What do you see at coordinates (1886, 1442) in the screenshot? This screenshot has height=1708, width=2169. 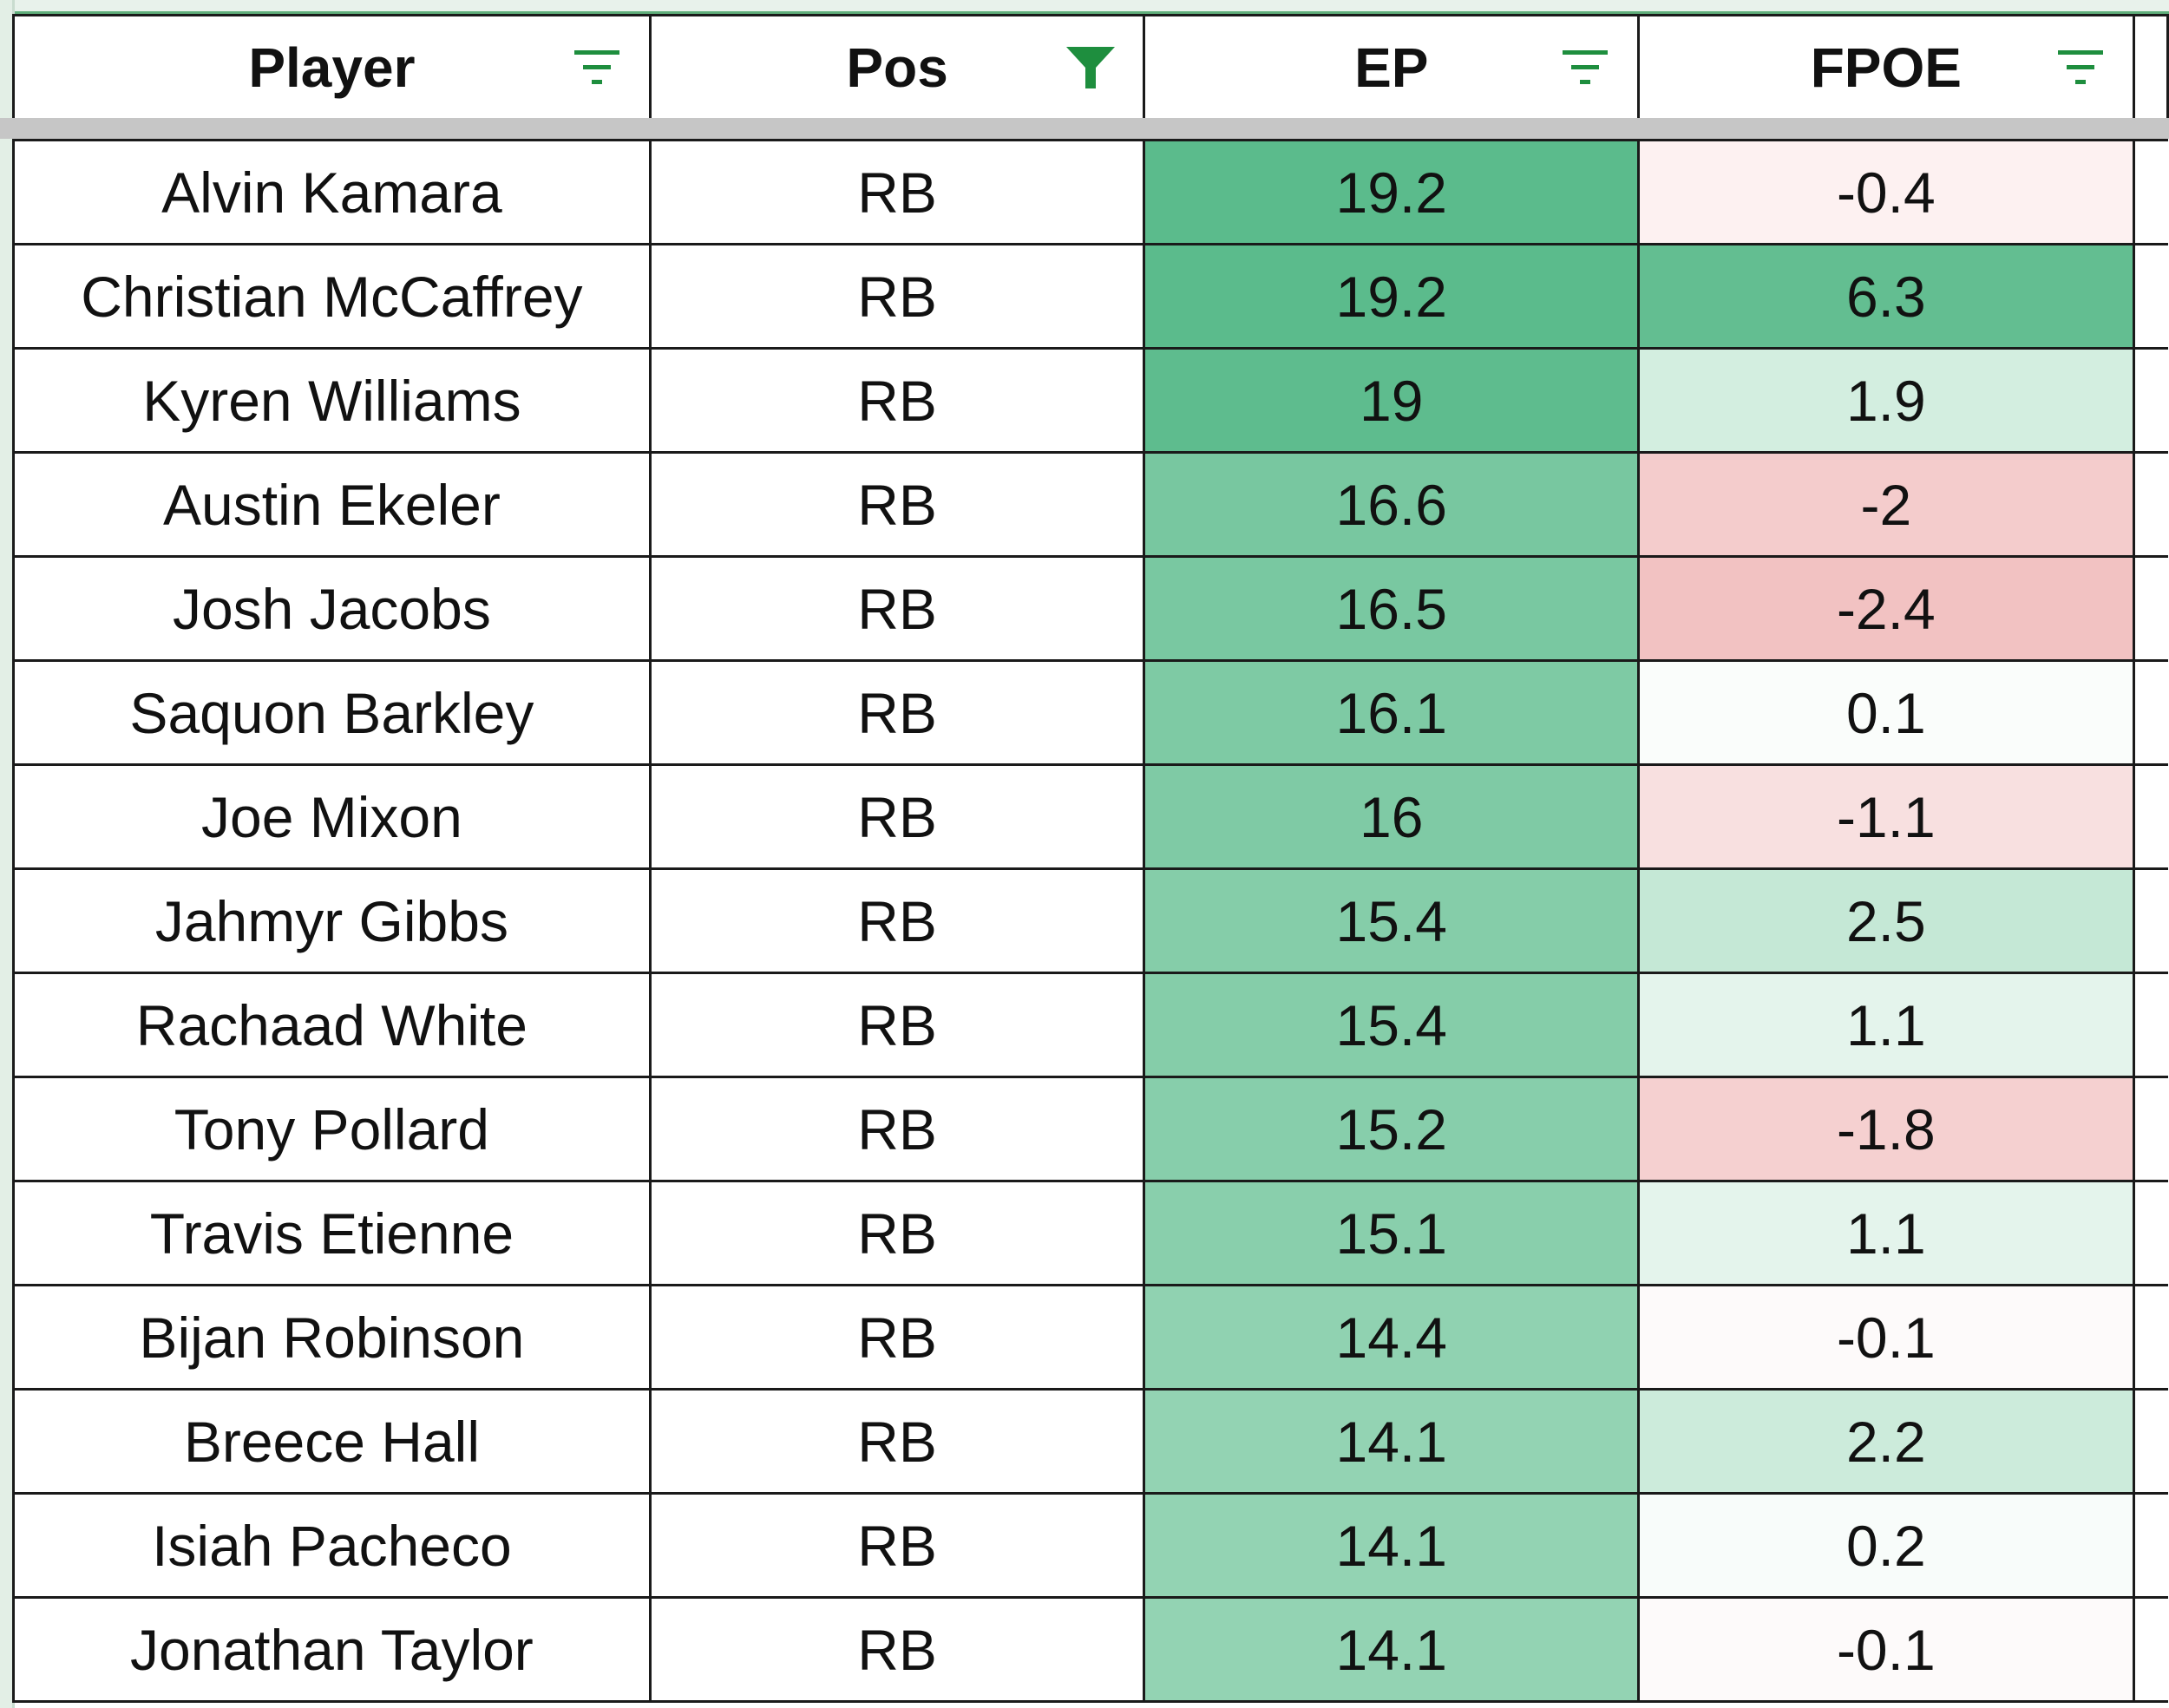 I see `cell-fpoe: 2.2` at bounding box center [1886, 1442].